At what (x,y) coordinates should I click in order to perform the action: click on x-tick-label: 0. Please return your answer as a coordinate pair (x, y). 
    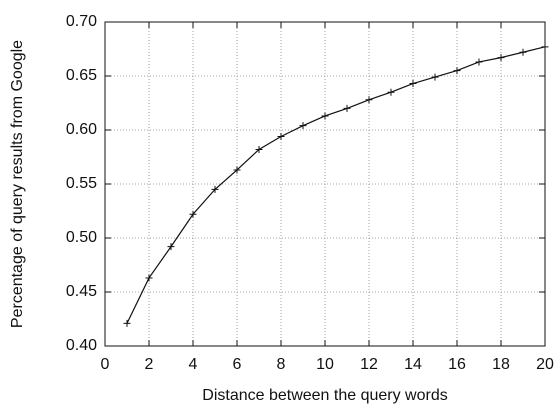
    Looking at the image, I should click on (105, 364).